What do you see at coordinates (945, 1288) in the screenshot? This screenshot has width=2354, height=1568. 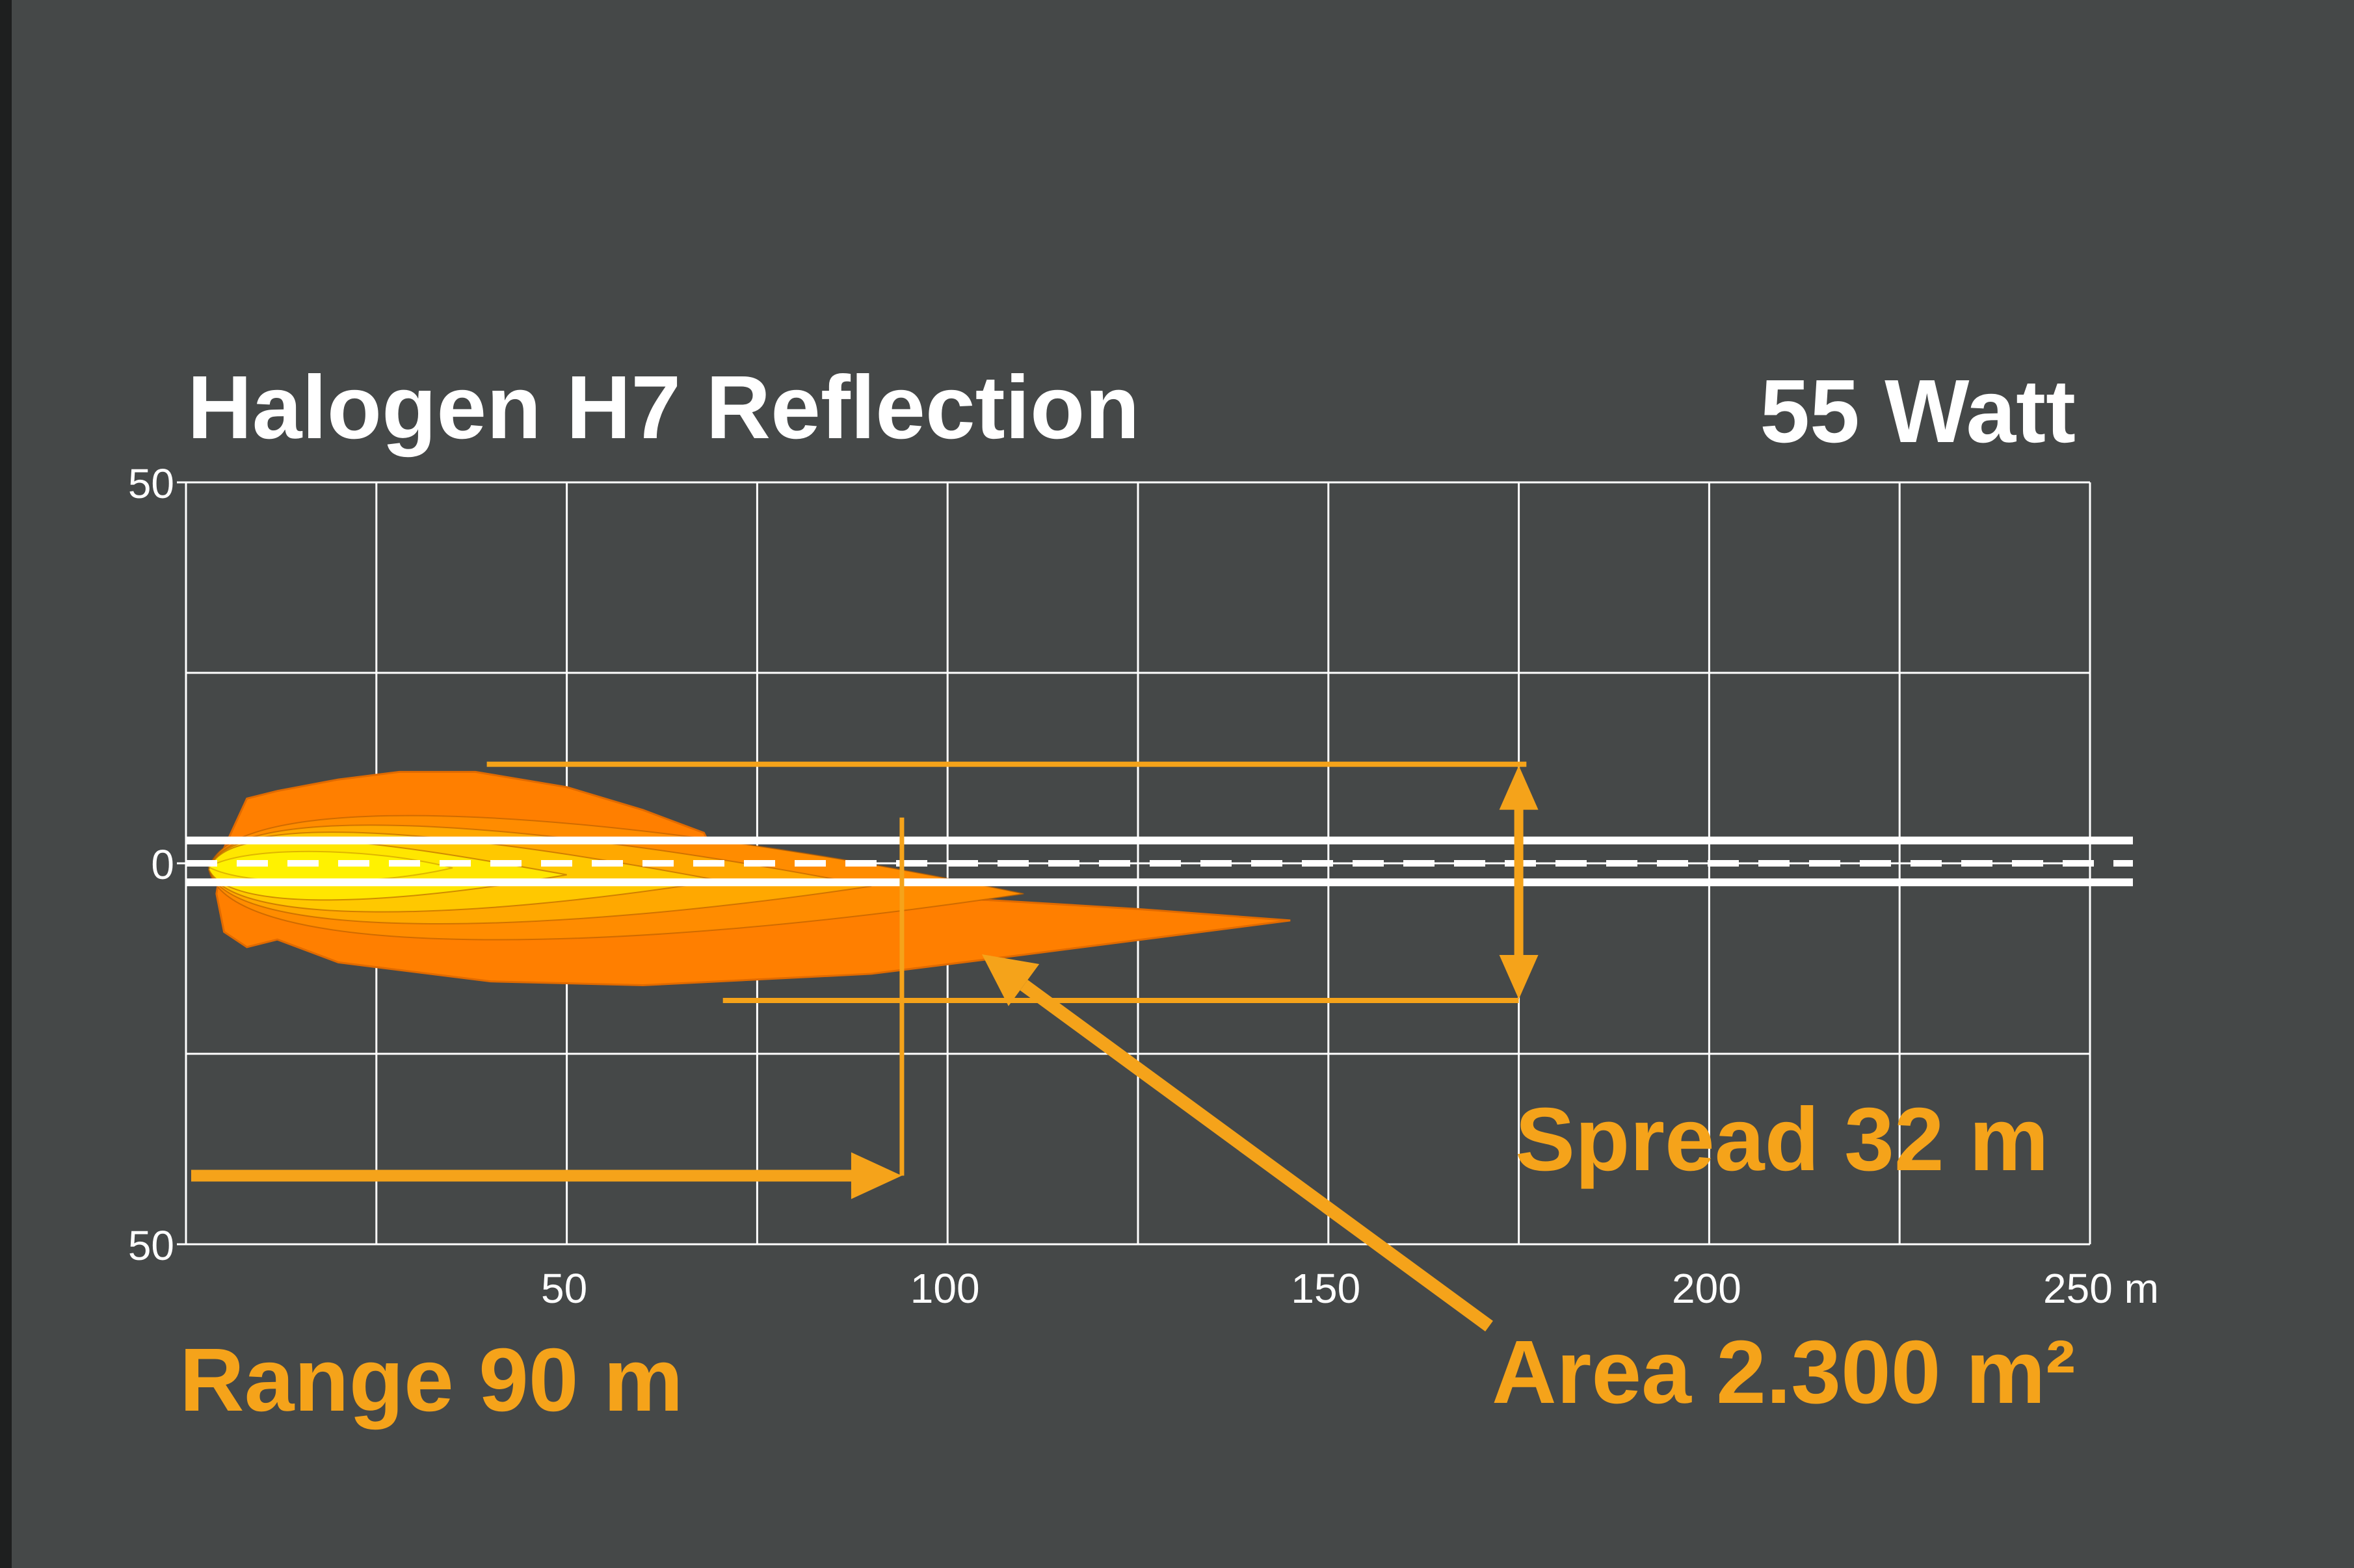 I see `x-tick-label: 100` at bounding box center [945, 1288].